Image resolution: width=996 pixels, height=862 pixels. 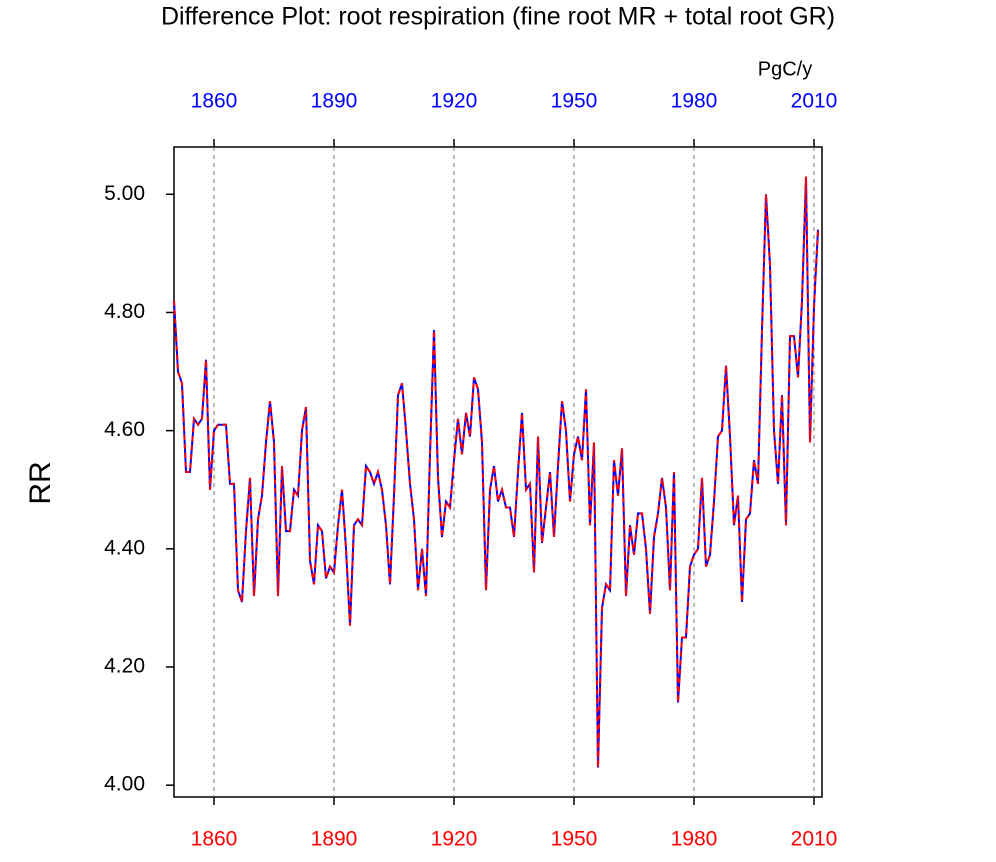 I want to click on x-tick-label: 1860, so click(x=214, y=839).